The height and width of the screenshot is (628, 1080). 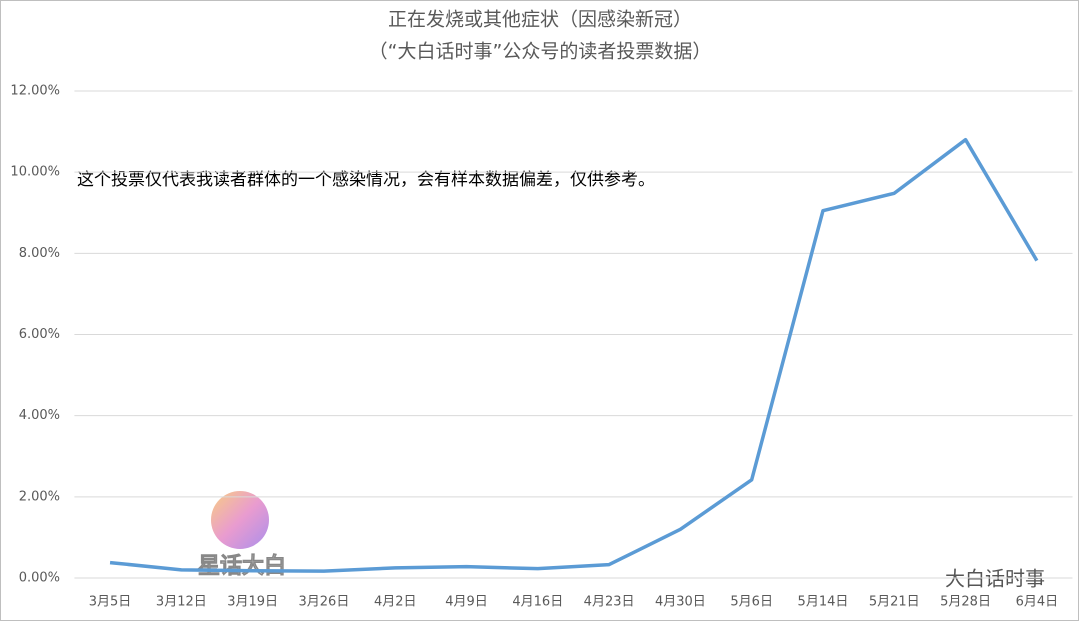 I want to click on x-tick-label: 4月23日, so click(x=609, y=602).